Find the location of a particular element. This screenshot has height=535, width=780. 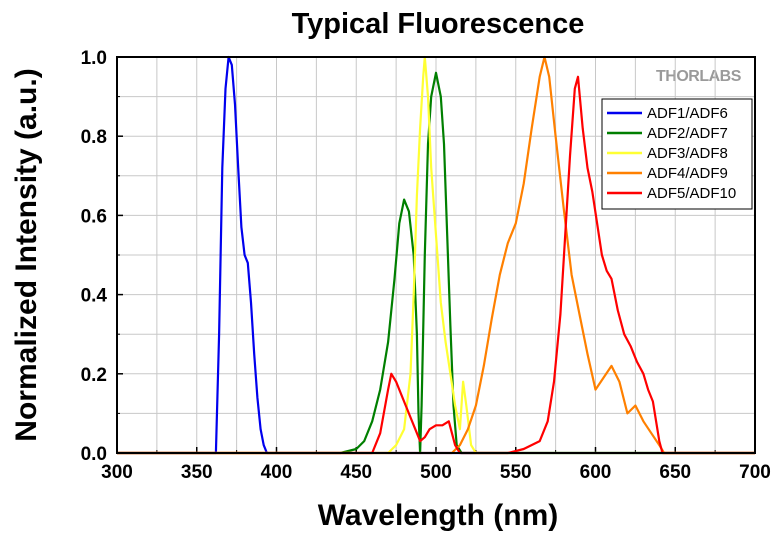

y-tick-label: 0.0 is located at coordinates (94, 454).